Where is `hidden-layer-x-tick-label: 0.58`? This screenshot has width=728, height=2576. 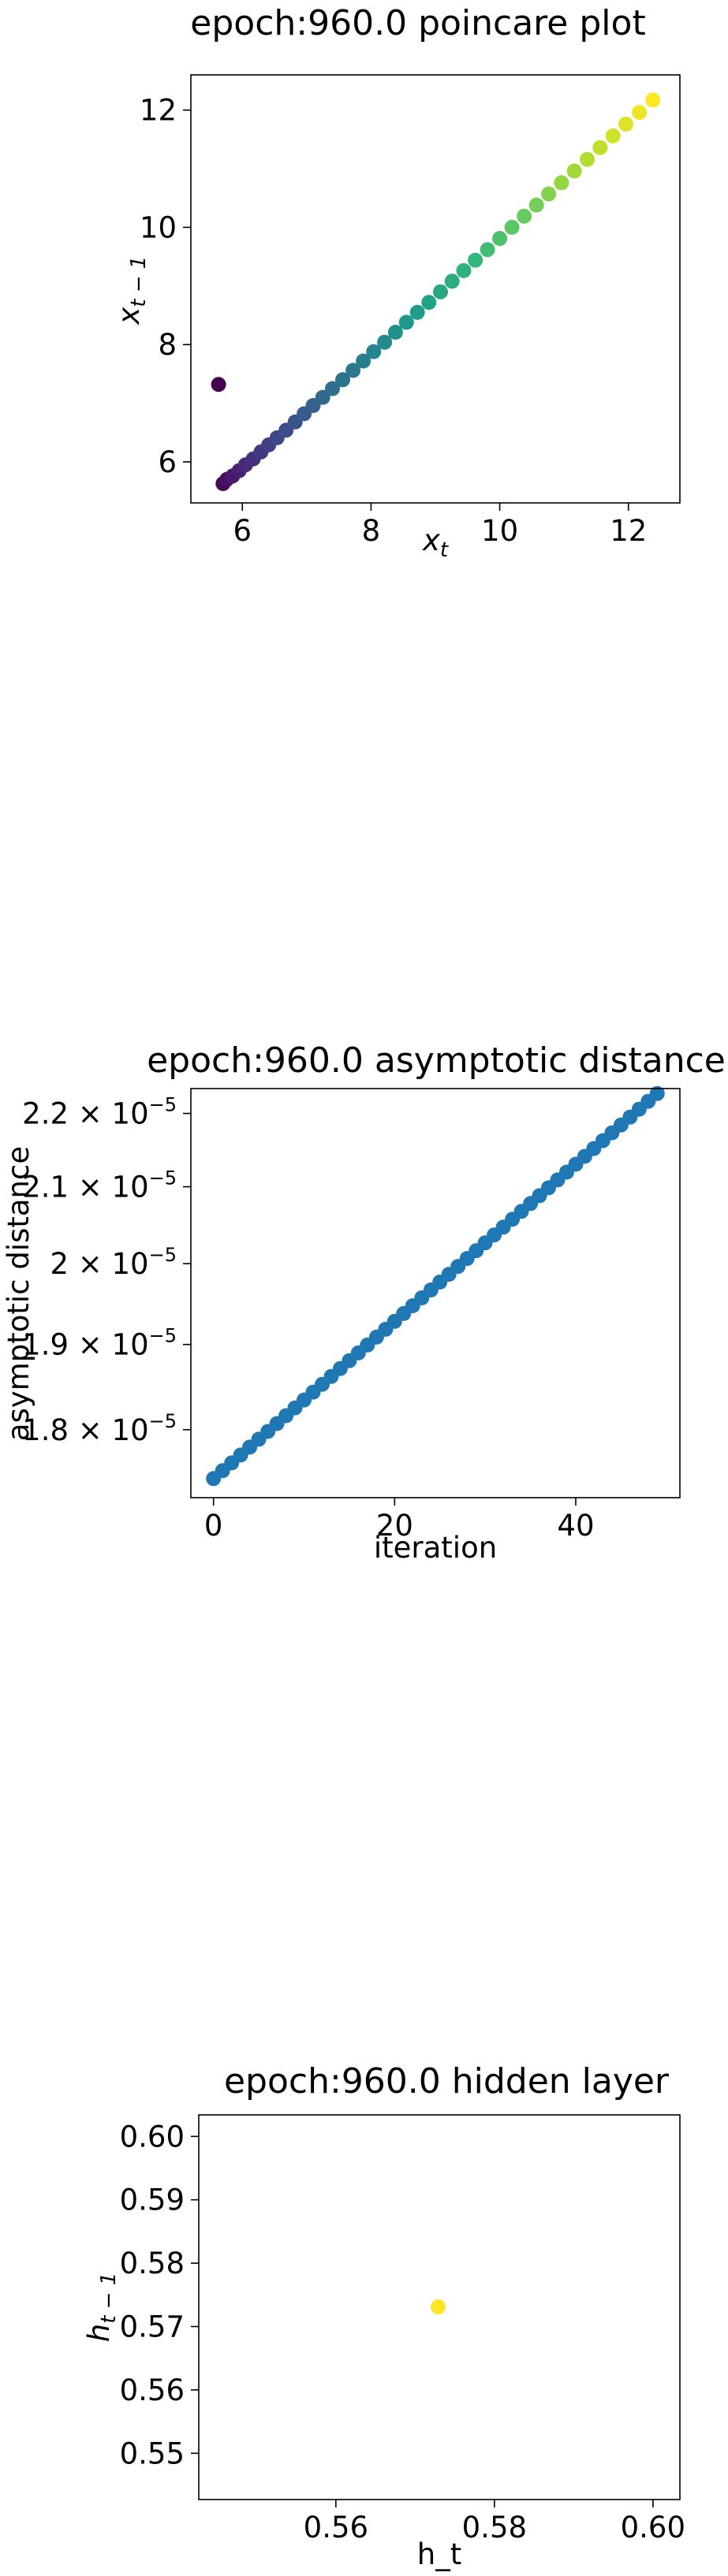 hidden-layer-x-tick-label: 0.58 is located at coordinates (494, 2527).